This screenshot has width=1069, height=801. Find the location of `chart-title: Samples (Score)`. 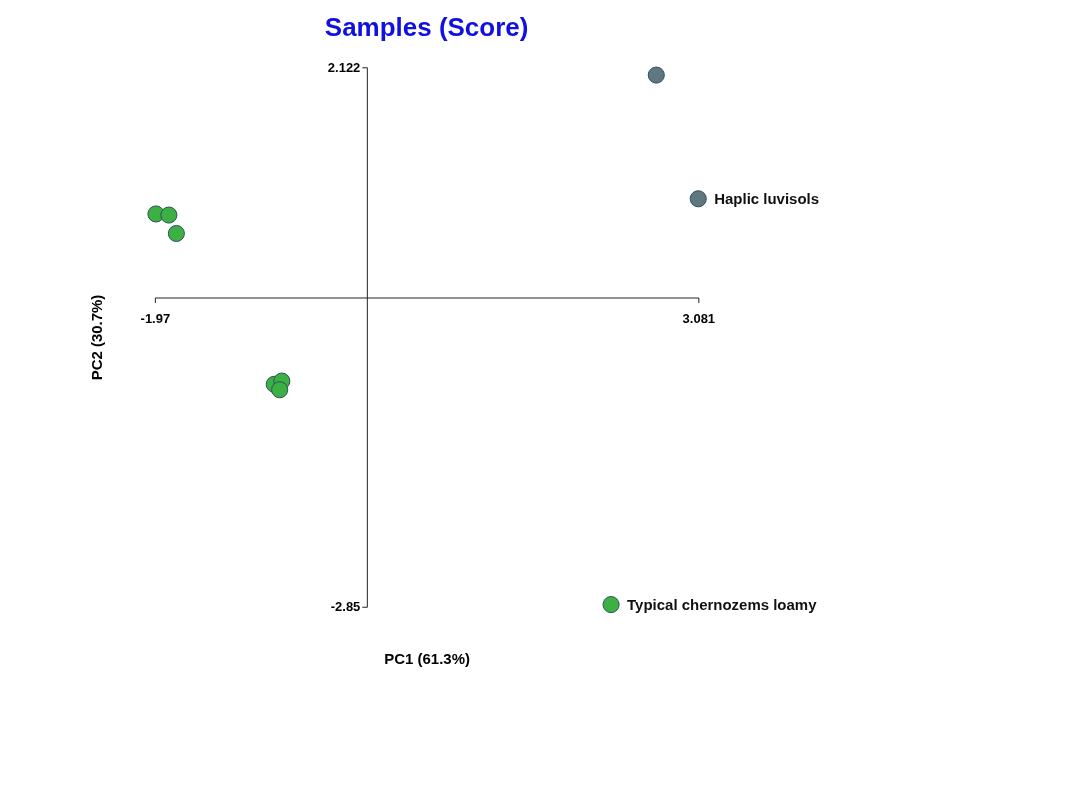

chart-title: Samples (Score) is located at coordinates (426, 27).